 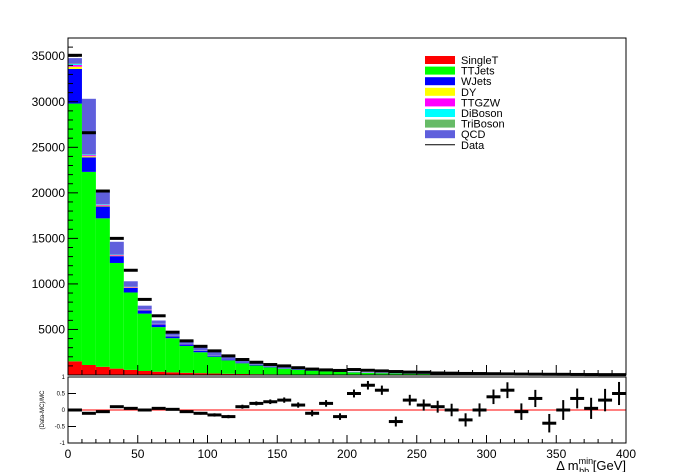 What do you see at coordinates (483, 125) in the screenshot?
I see `legend-label-triboson: TriBoson` at bounding box center [483, 125].